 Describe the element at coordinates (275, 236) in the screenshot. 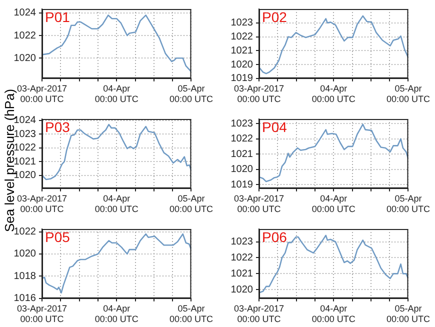

I see `chart-title: P06` at that location.